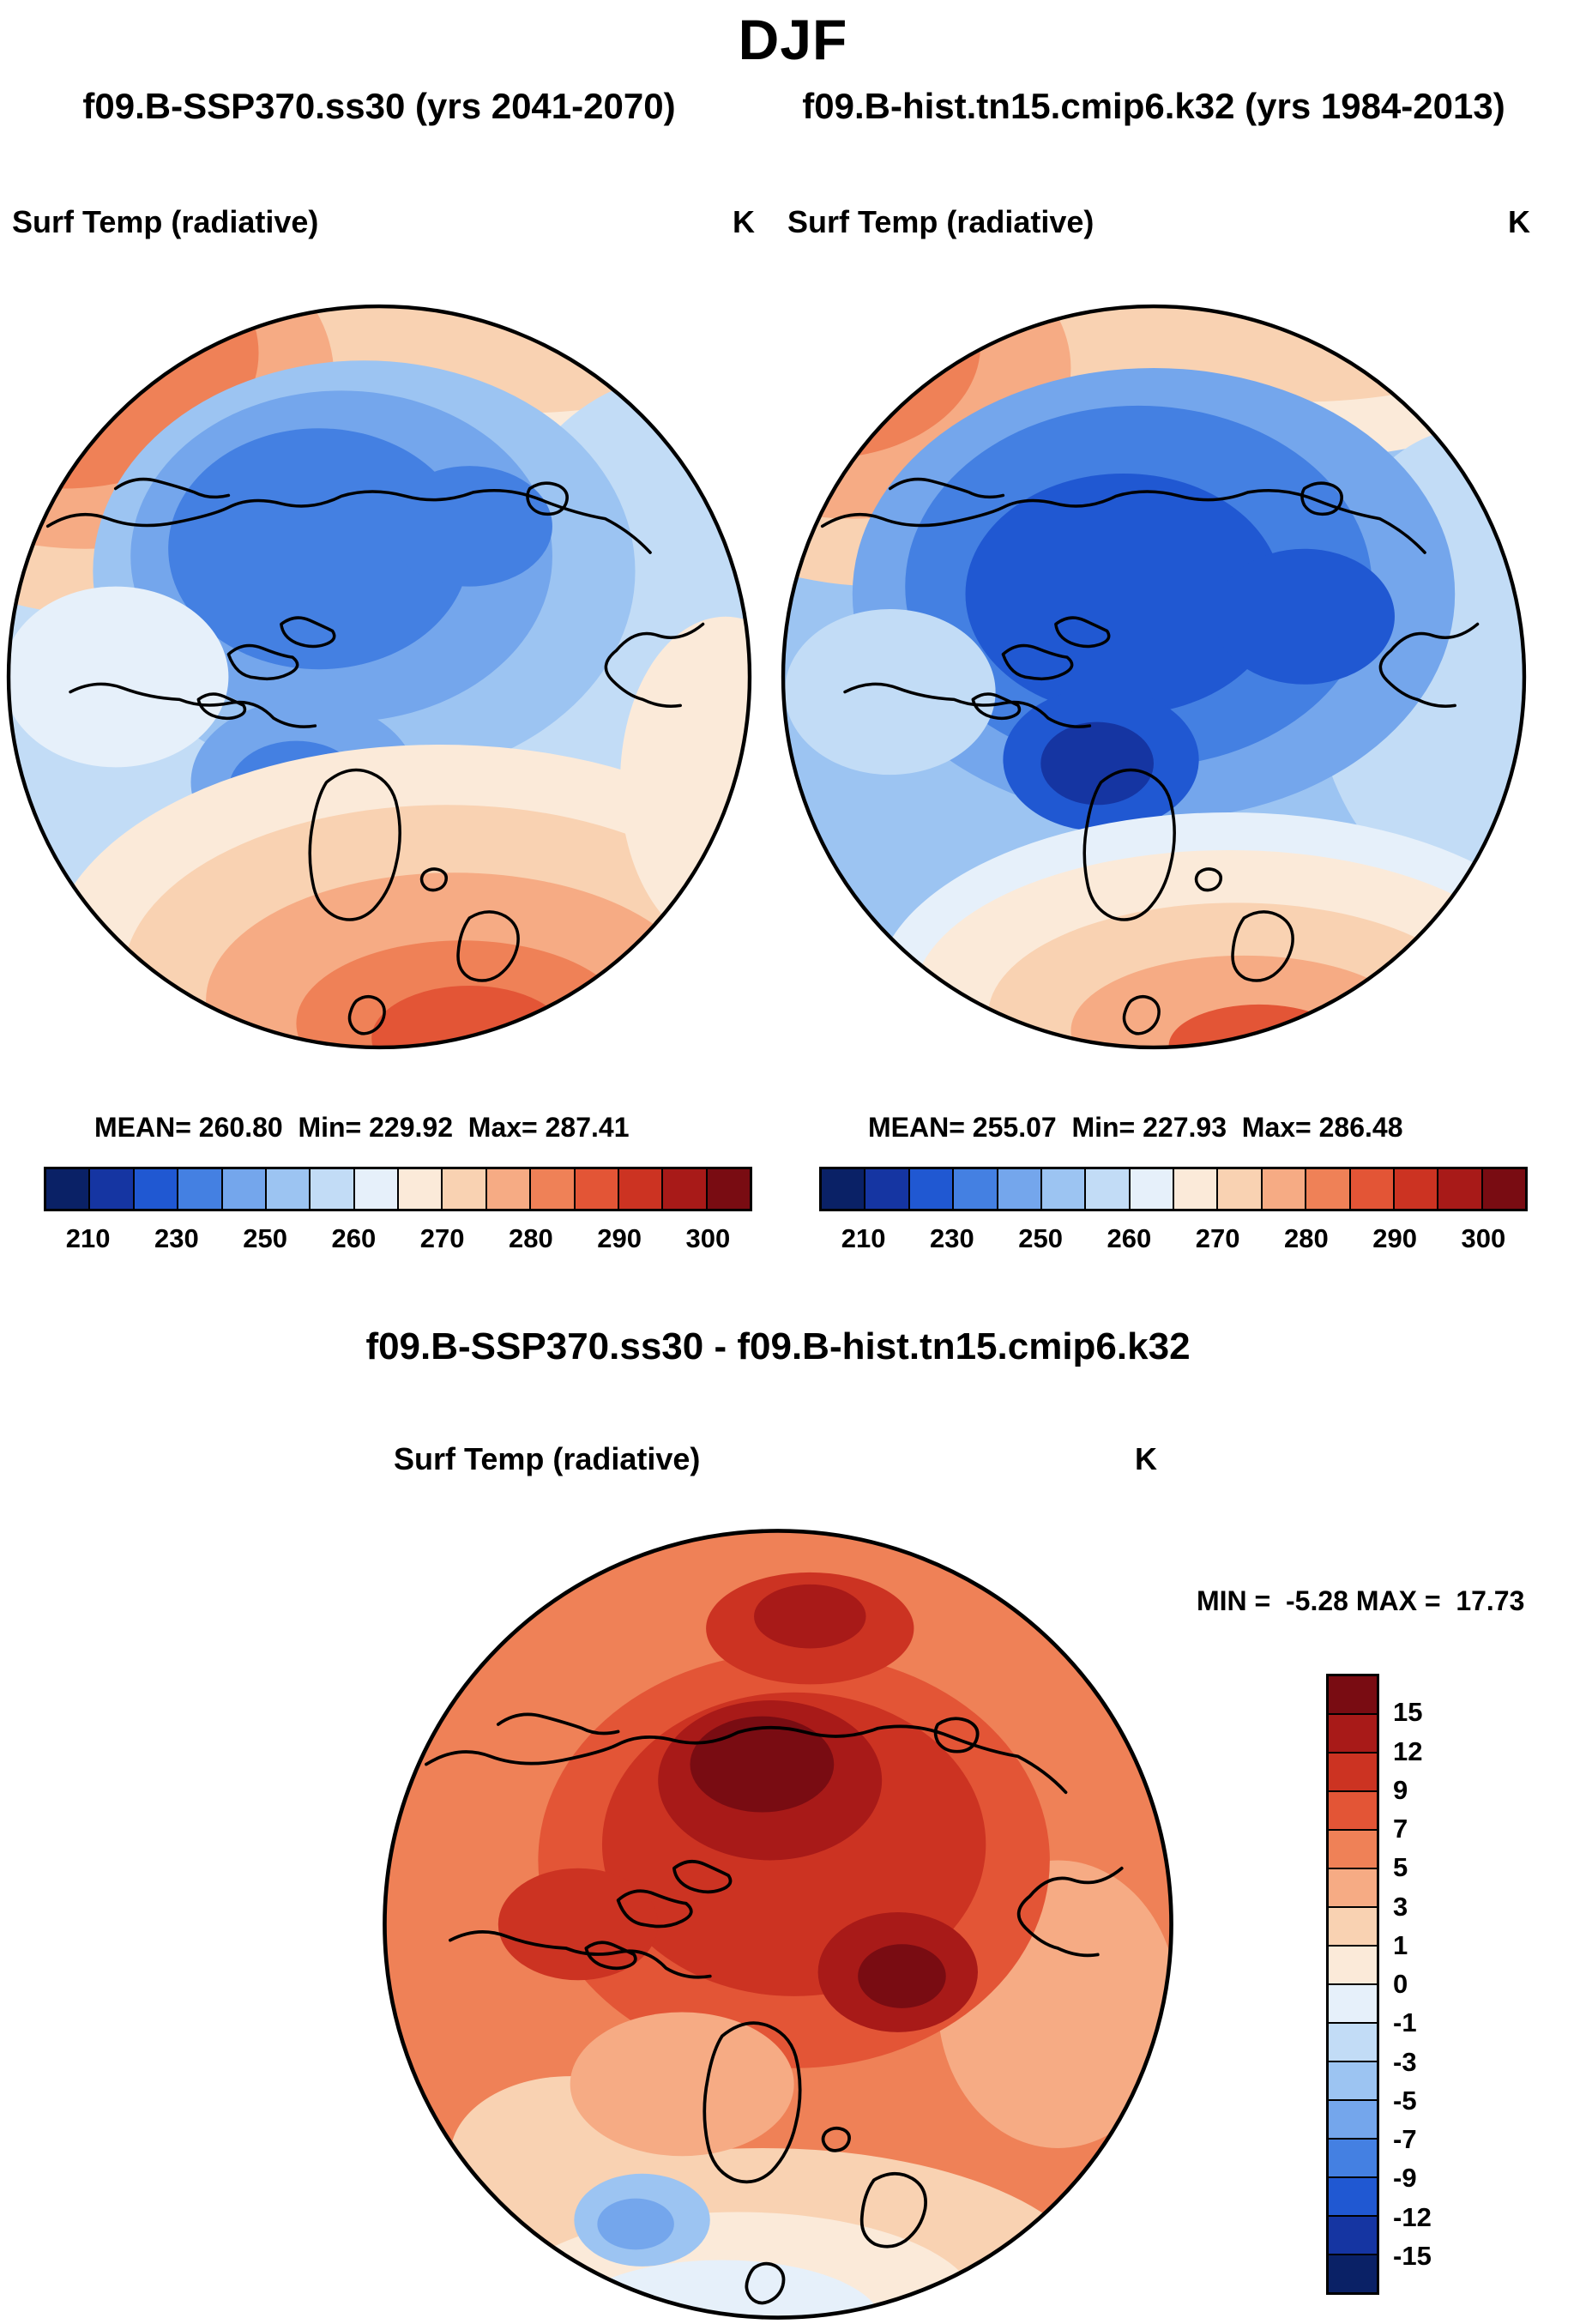 This screenshot has height=2324, width=1586. Describe the element at coordinates (1400, 1867) in the screenshot. I see `colorbar-tick-label: 5` at that location.